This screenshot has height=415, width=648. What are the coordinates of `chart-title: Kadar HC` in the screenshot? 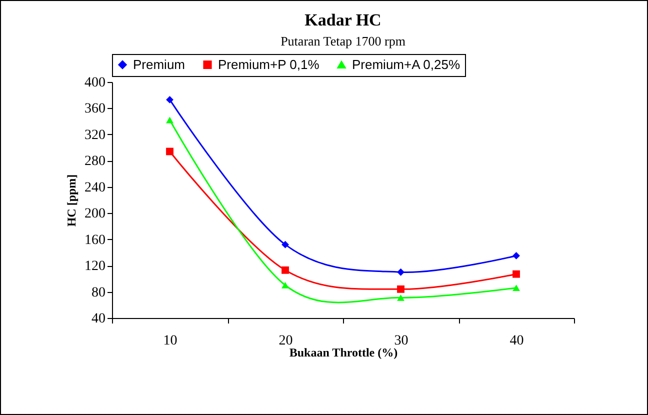 It's located at (343, 20).